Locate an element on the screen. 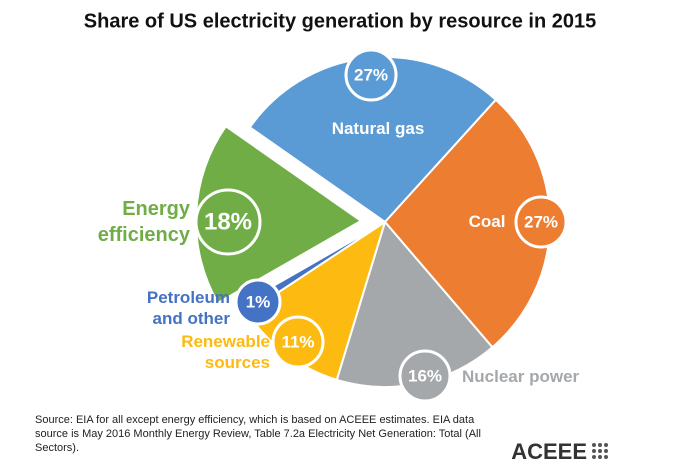  value-label: 18% is located at coordinates (228, 221).